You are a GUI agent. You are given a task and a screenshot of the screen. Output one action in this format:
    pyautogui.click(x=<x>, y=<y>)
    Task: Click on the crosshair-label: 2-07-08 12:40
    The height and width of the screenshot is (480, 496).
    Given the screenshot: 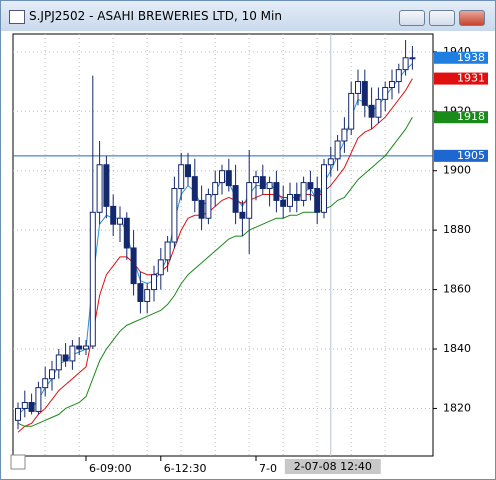 What is the action you would take?
    pyautogui.click(x=333, y=466)
    